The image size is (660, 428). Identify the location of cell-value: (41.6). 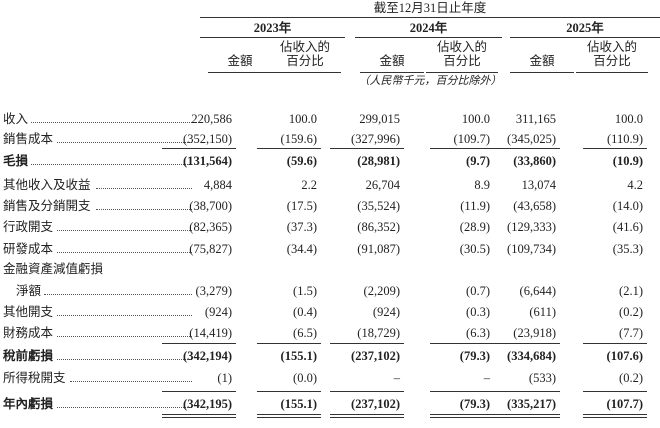
(627, 227).